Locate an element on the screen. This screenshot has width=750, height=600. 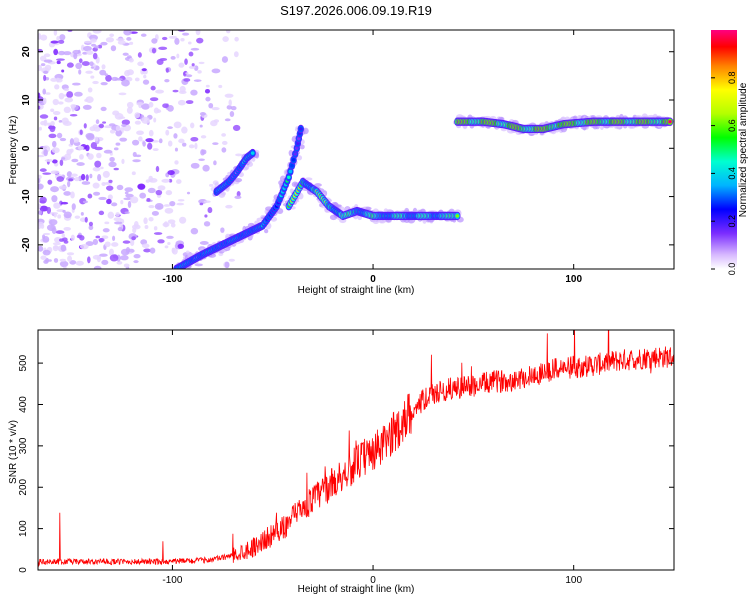
y-tick-label: 400 is located at coordinates (23, 404).